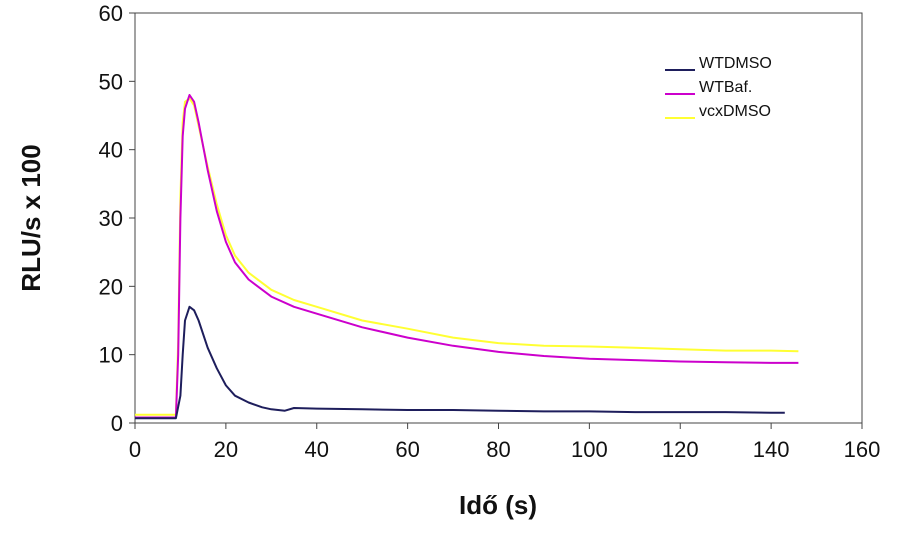 The image size is (902, 535). What do you see at coordinates (226, 449) in the screenshot?
I see `x-tick-label: 20` at bounding box center [226, 449].